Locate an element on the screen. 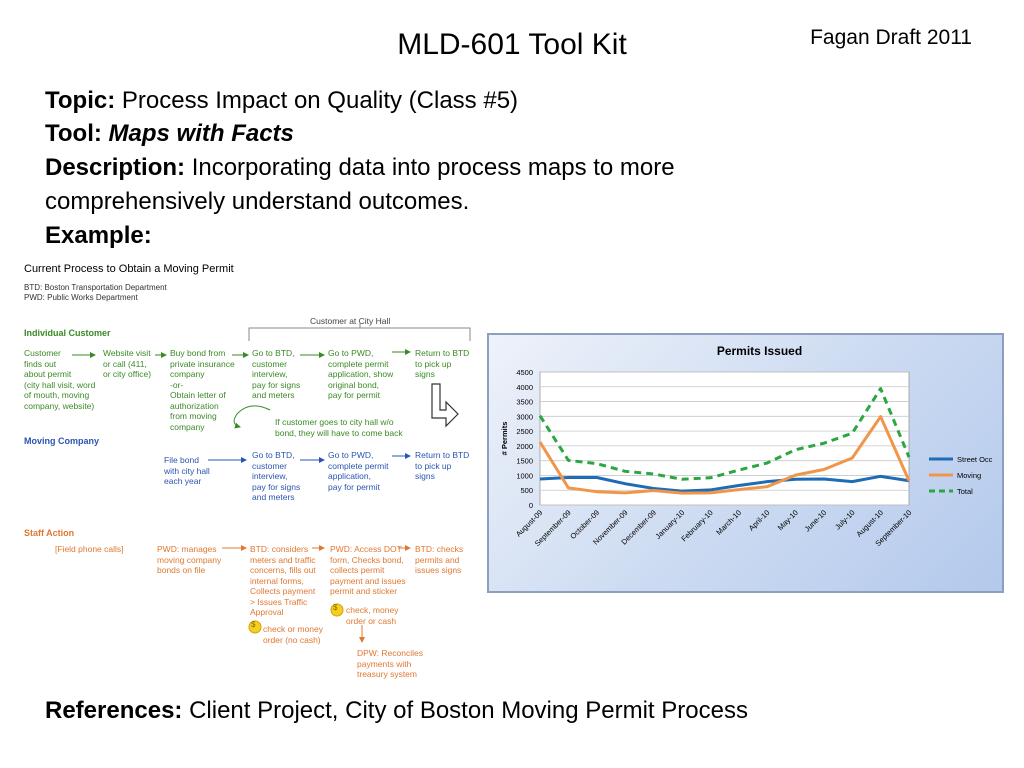  process-step-line: application, show is located at coordinates (361, 374).